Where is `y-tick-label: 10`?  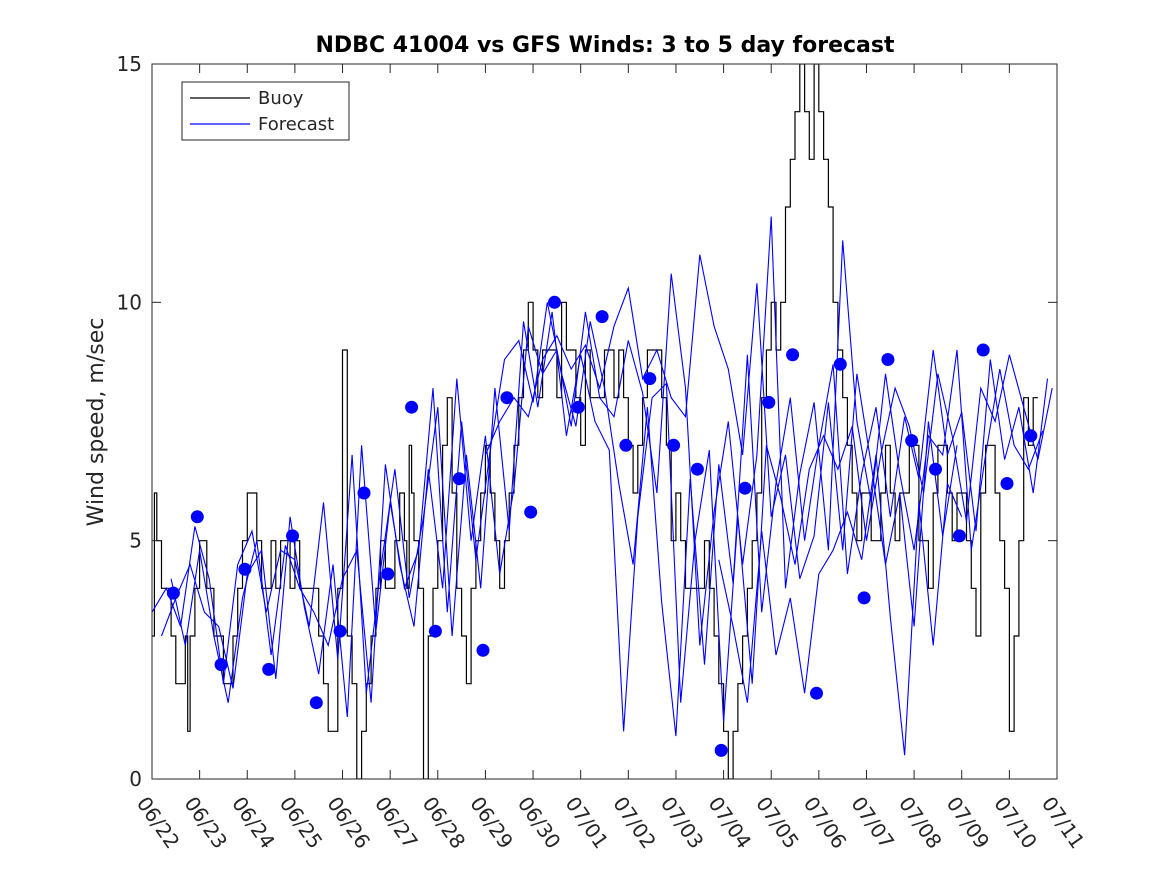
y-tick-label: 10 is located at coordinates (129, 302).